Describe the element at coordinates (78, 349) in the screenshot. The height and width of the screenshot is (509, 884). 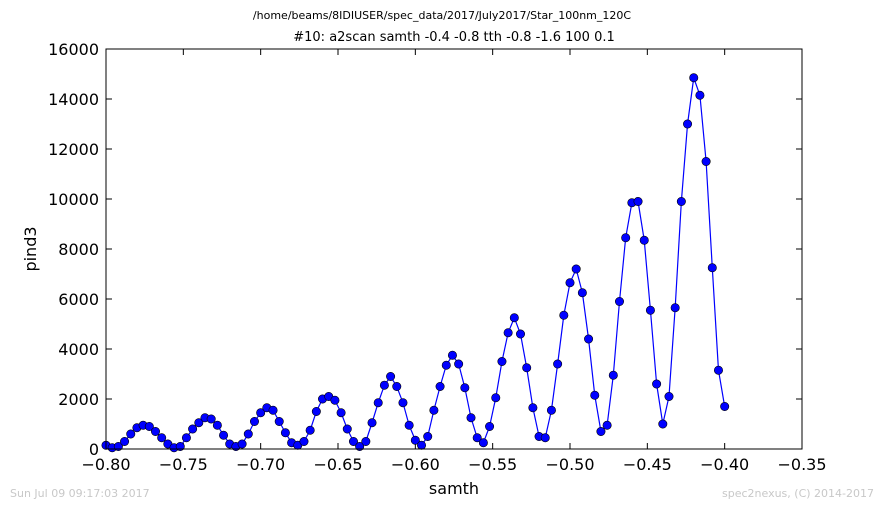
I see `y-tick-label: 4000` at that location.